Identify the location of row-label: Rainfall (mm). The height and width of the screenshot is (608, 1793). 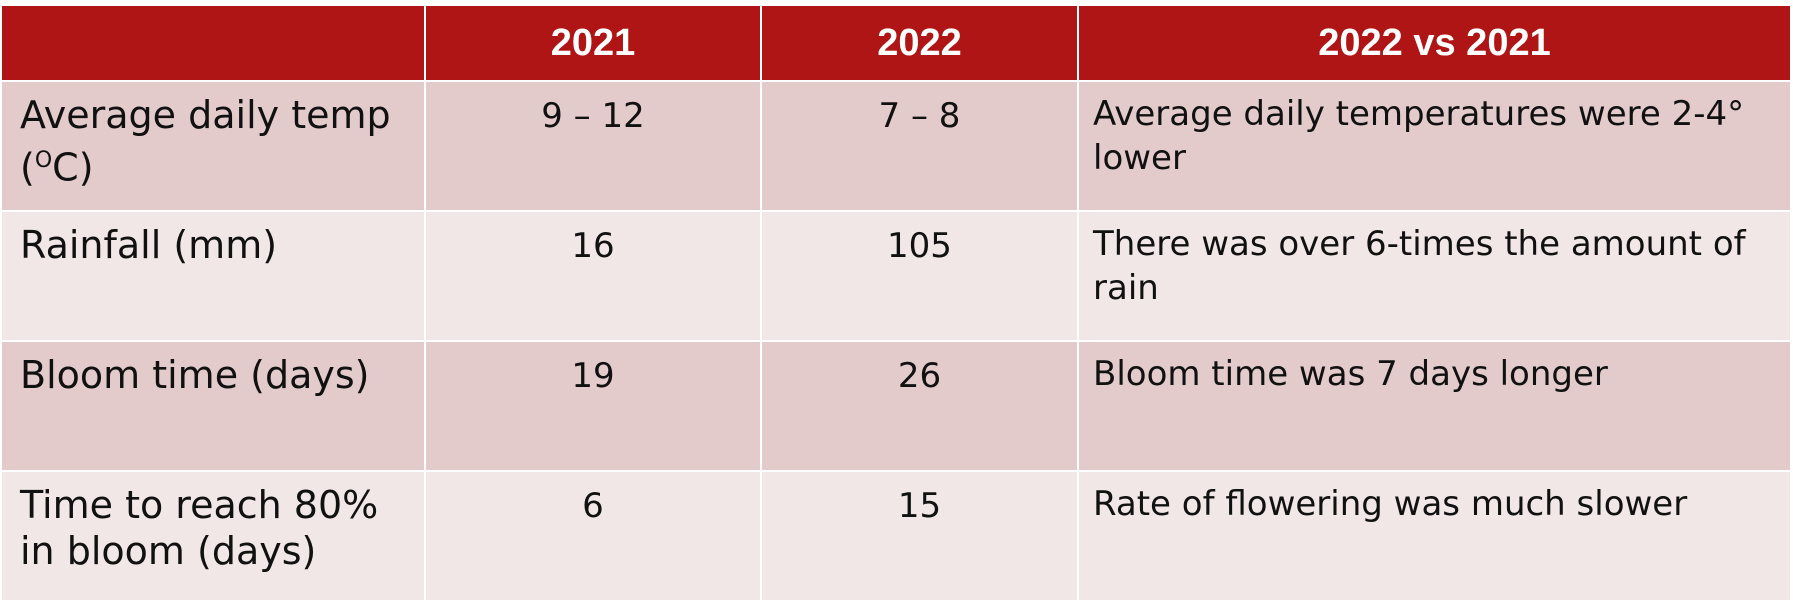
(213, 276).